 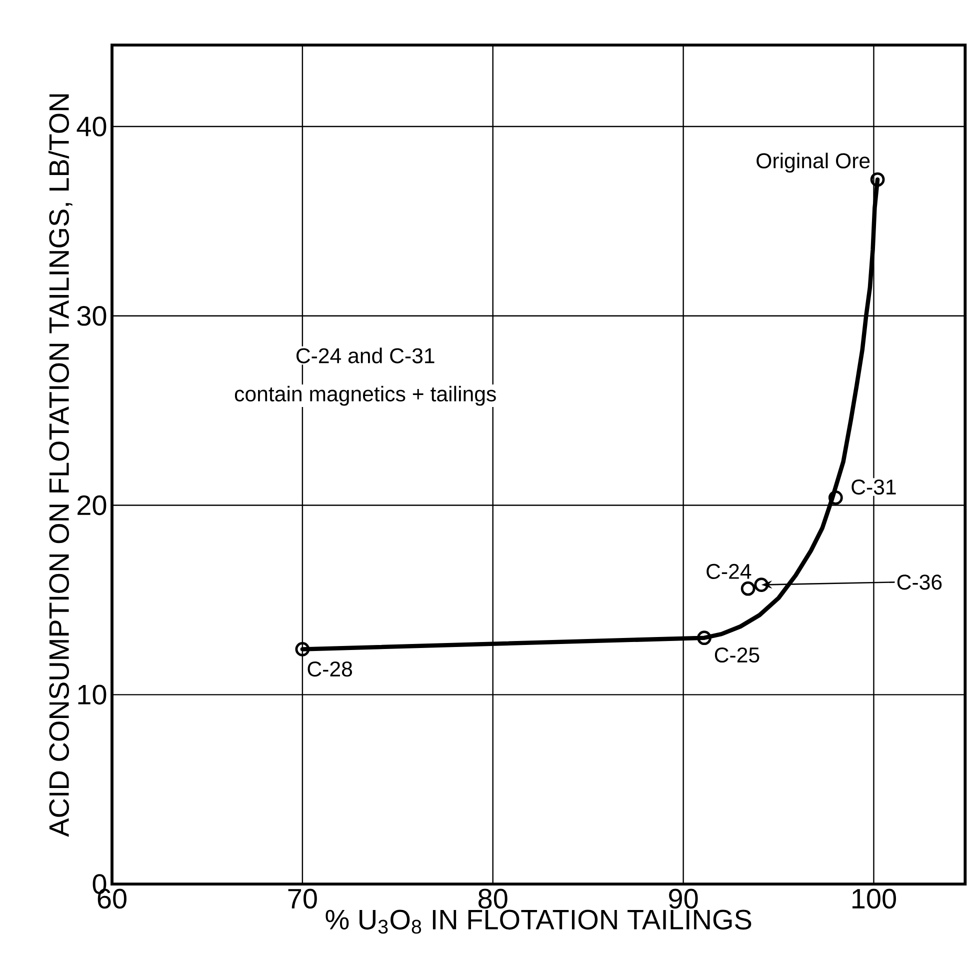 I want to click on y-tick-label: 20, so click(x=91, y=505).